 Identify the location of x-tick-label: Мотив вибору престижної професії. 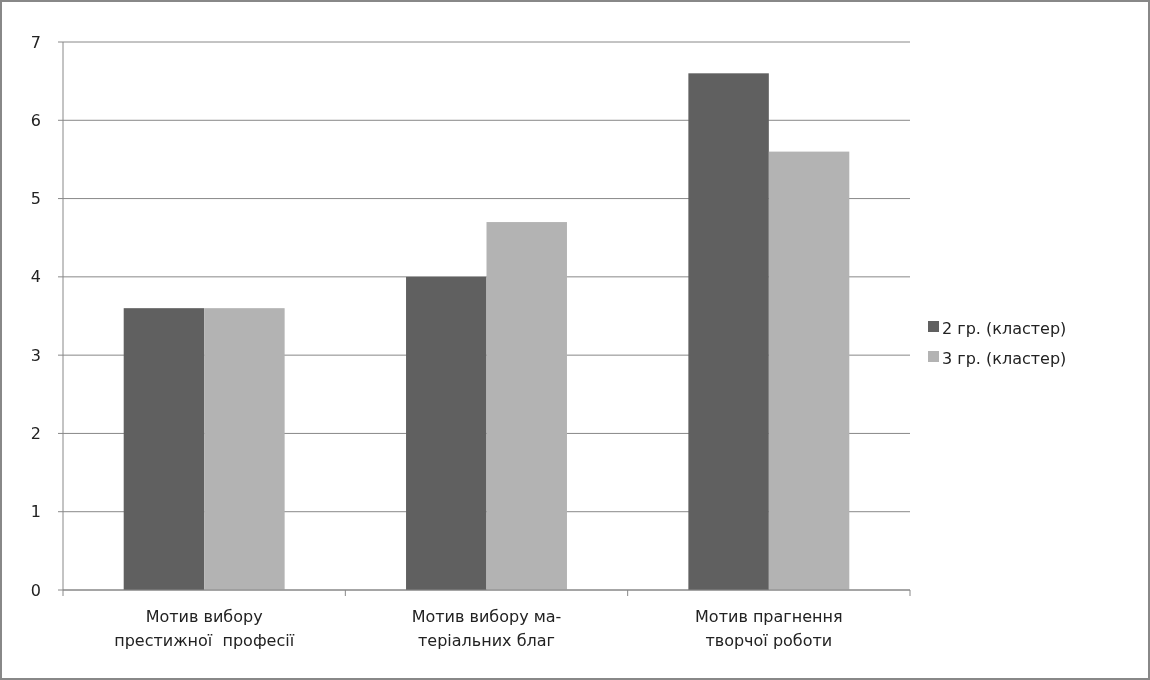
(204, 628).